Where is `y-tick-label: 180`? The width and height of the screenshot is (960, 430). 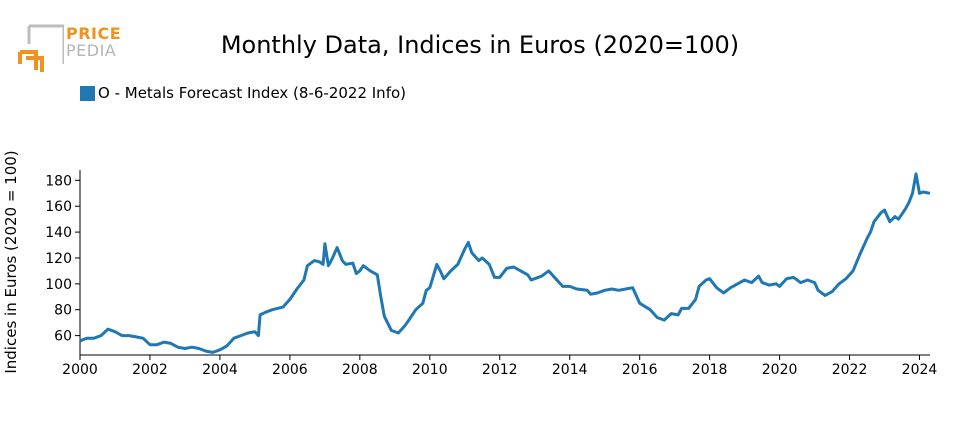
y-tick-label: 180 is located at coordinates (58, 181).